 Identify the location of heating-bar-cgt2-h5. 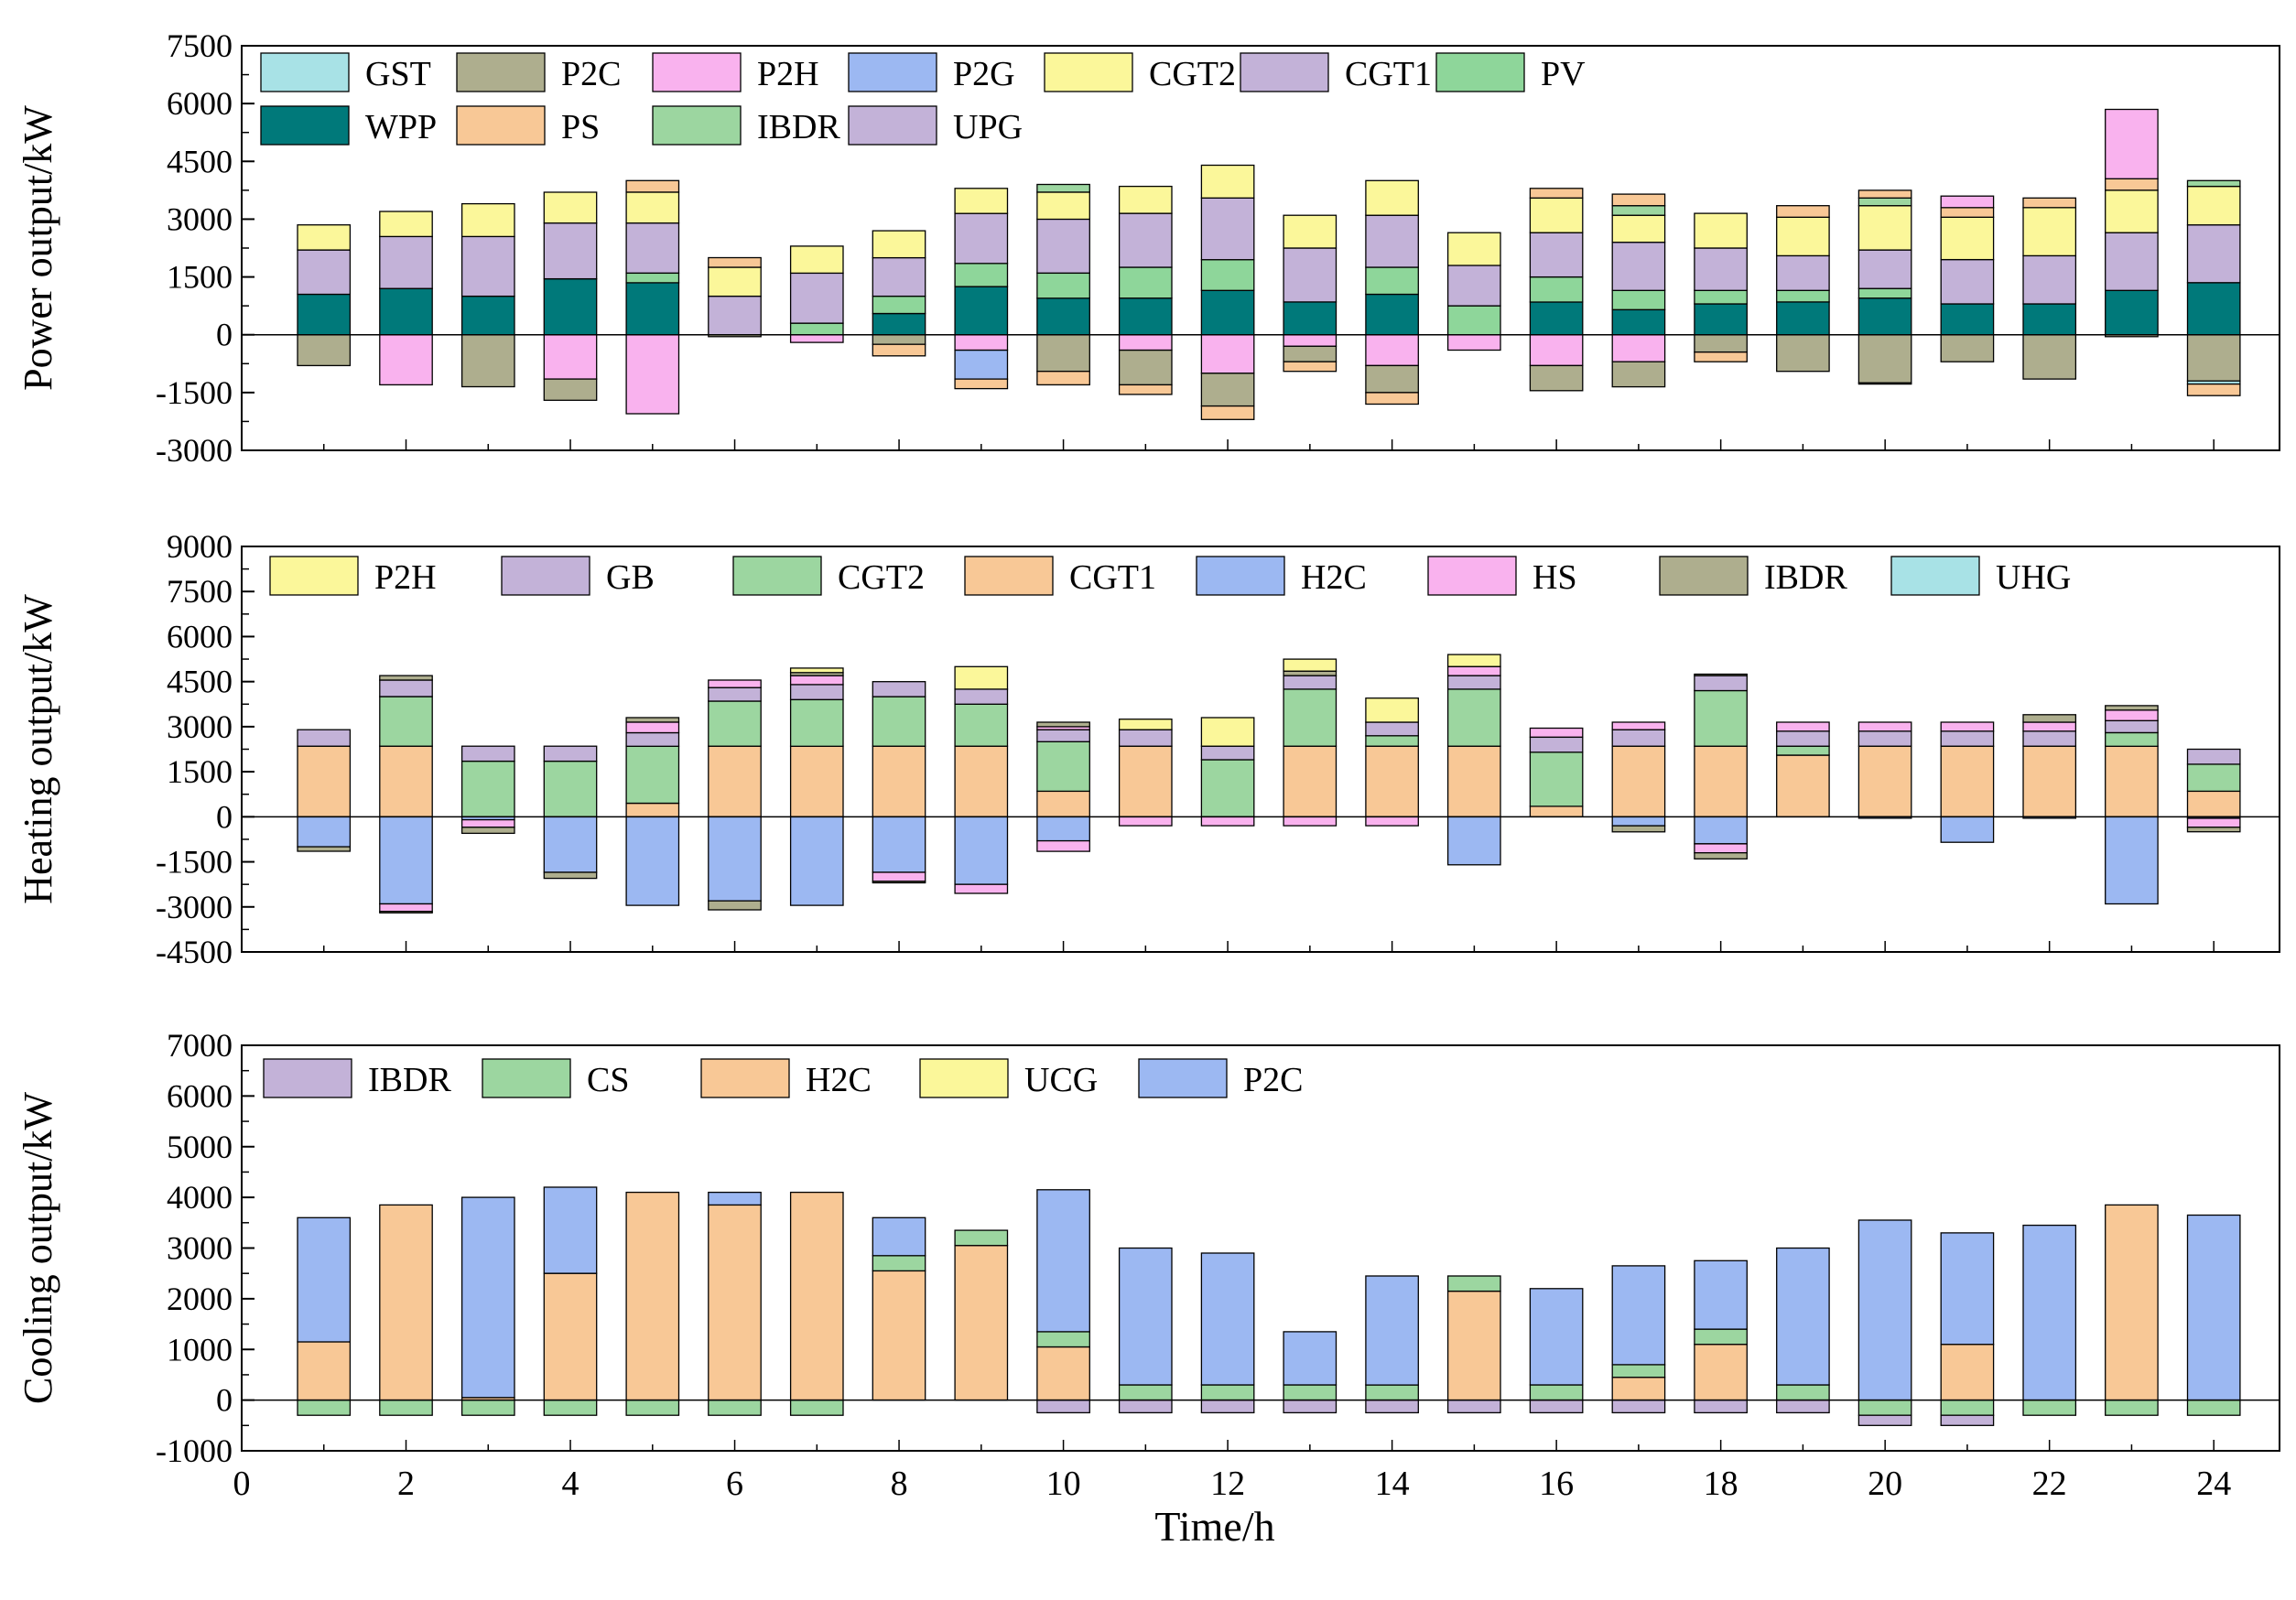
(653, 775).